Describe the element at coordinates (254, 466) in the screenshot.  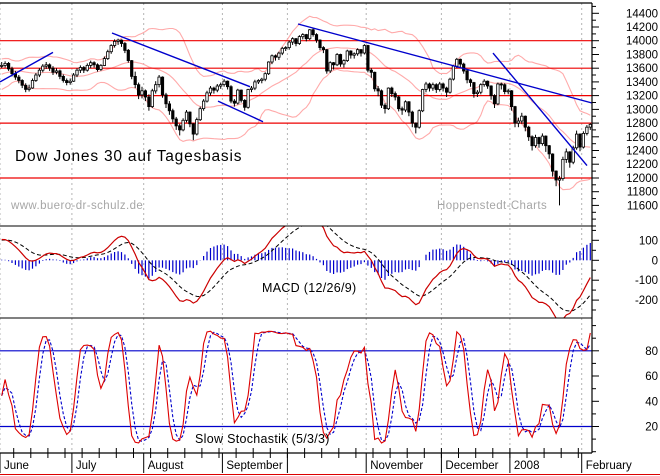
I see `svg-text: September` at that location.